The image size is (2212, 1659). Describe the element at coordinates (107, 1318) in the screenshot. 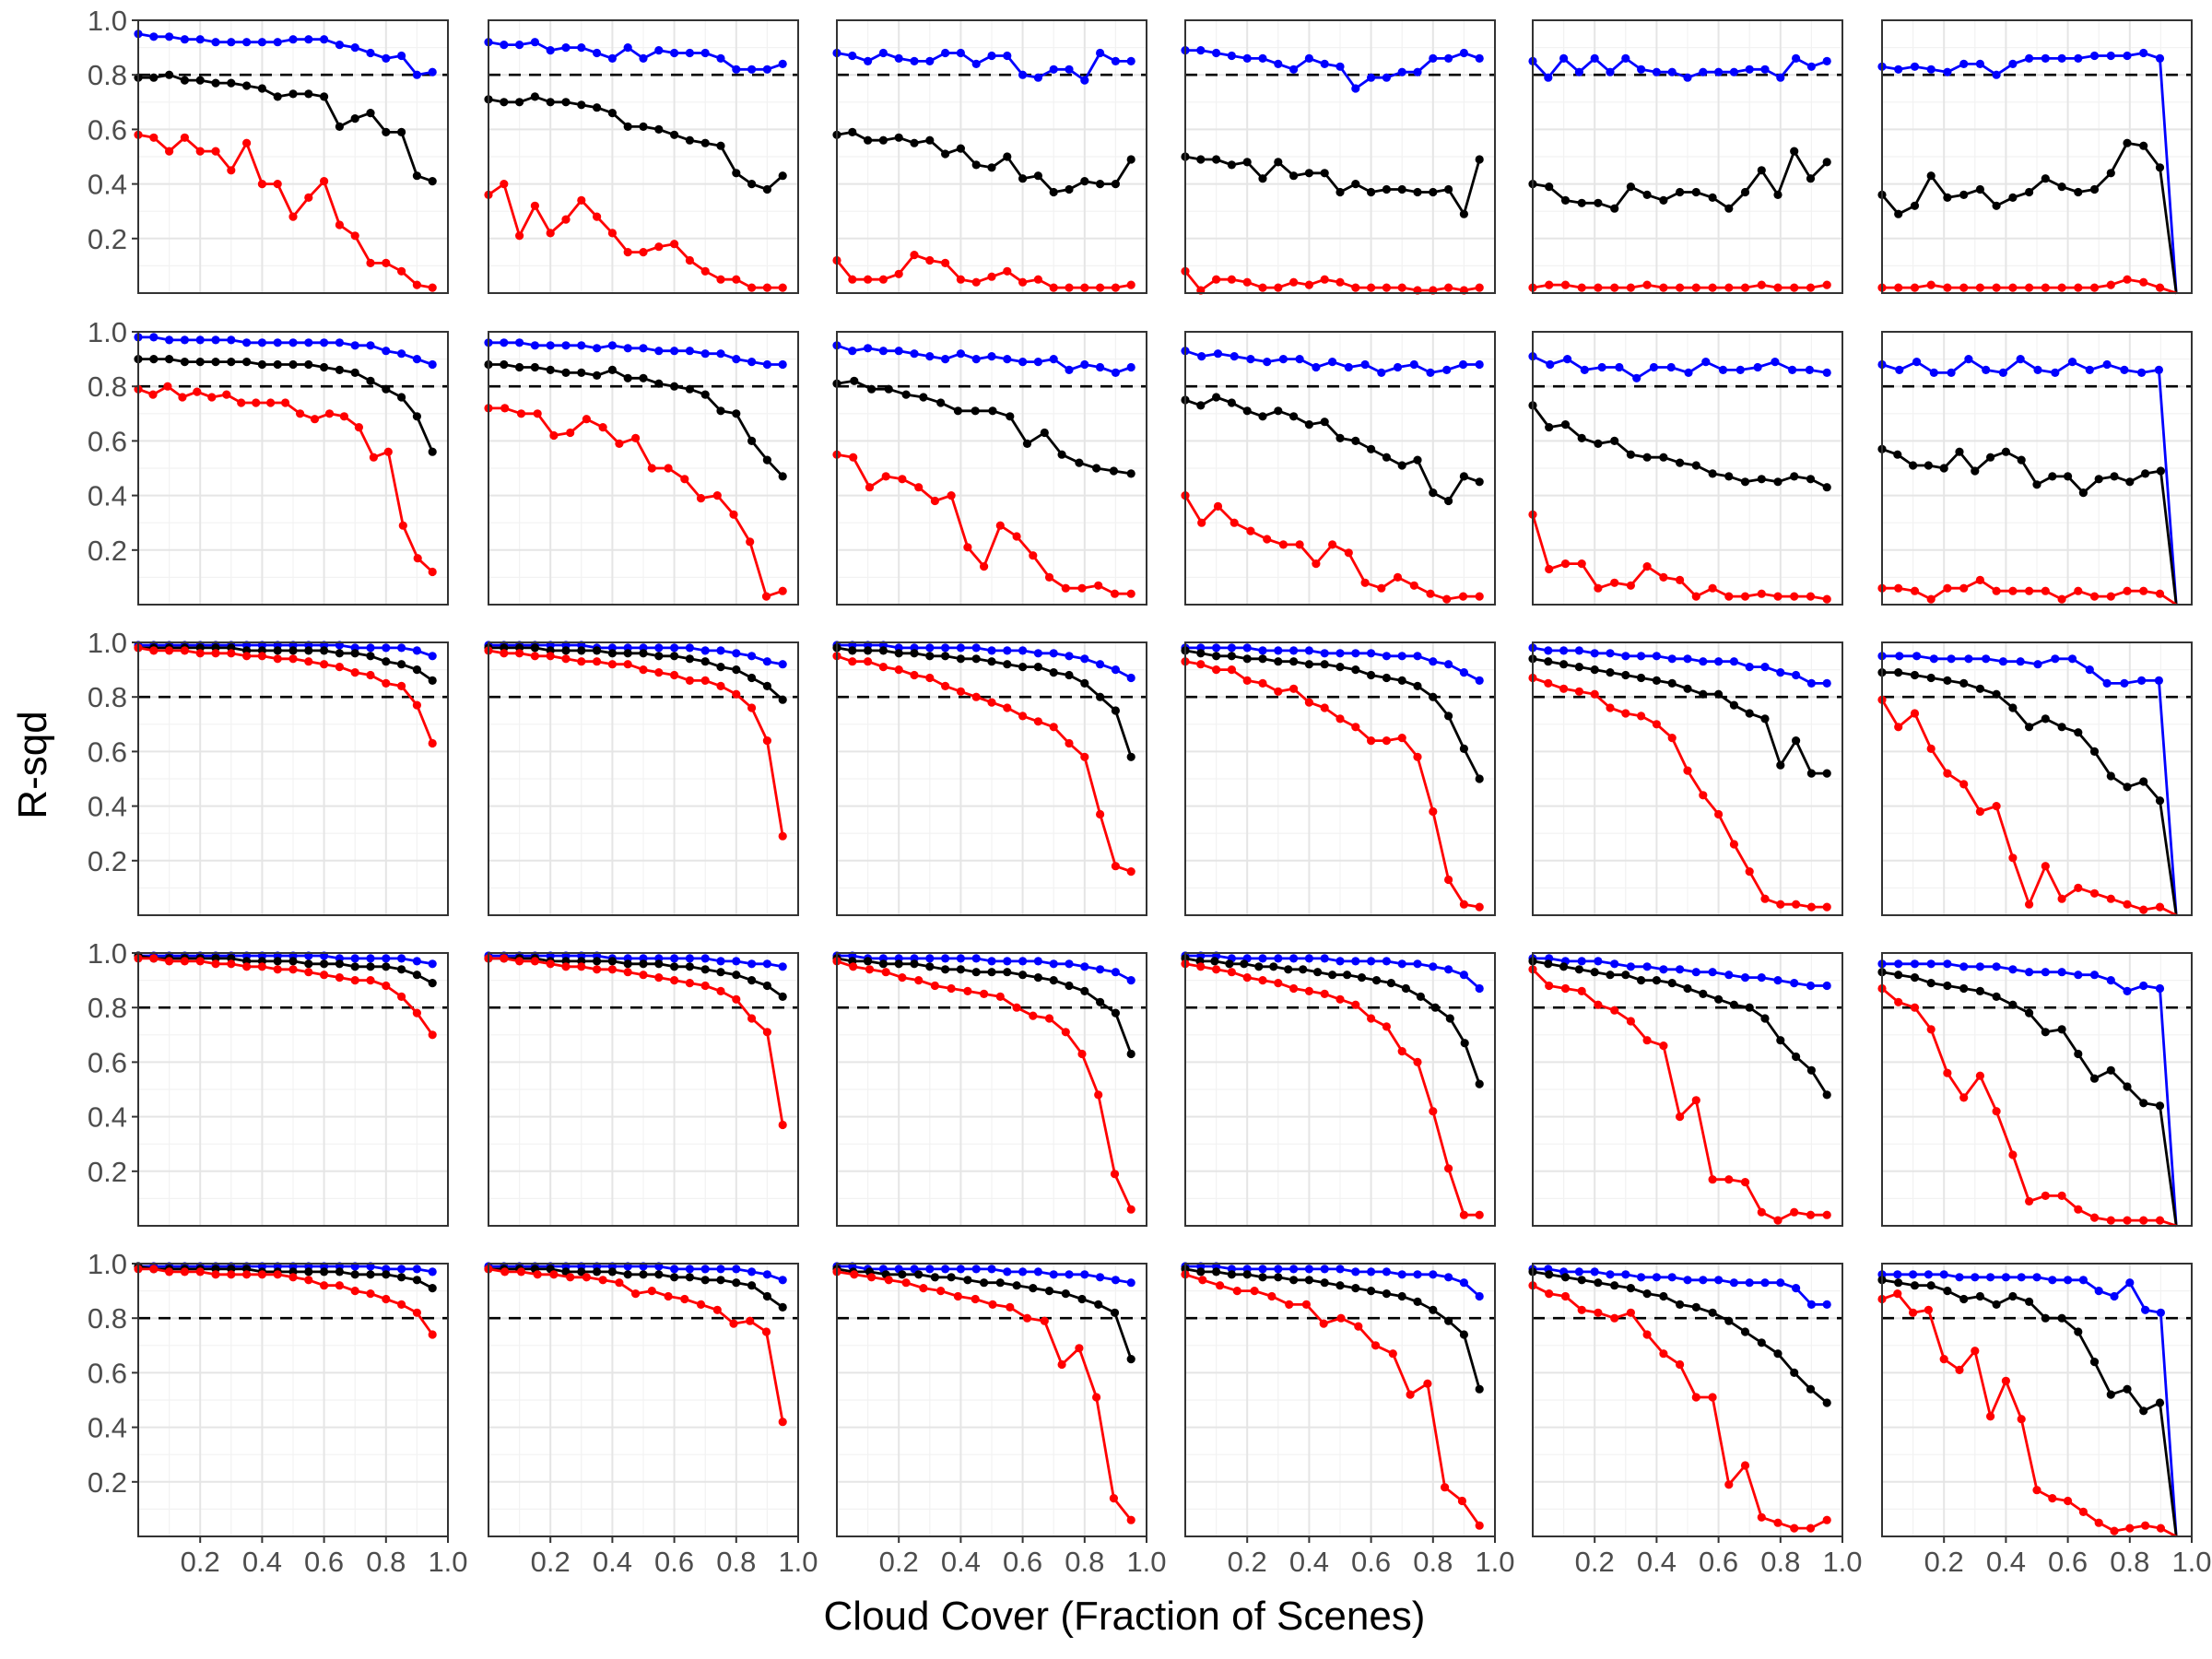

I see `y-tick-label: 0.8` at that location.